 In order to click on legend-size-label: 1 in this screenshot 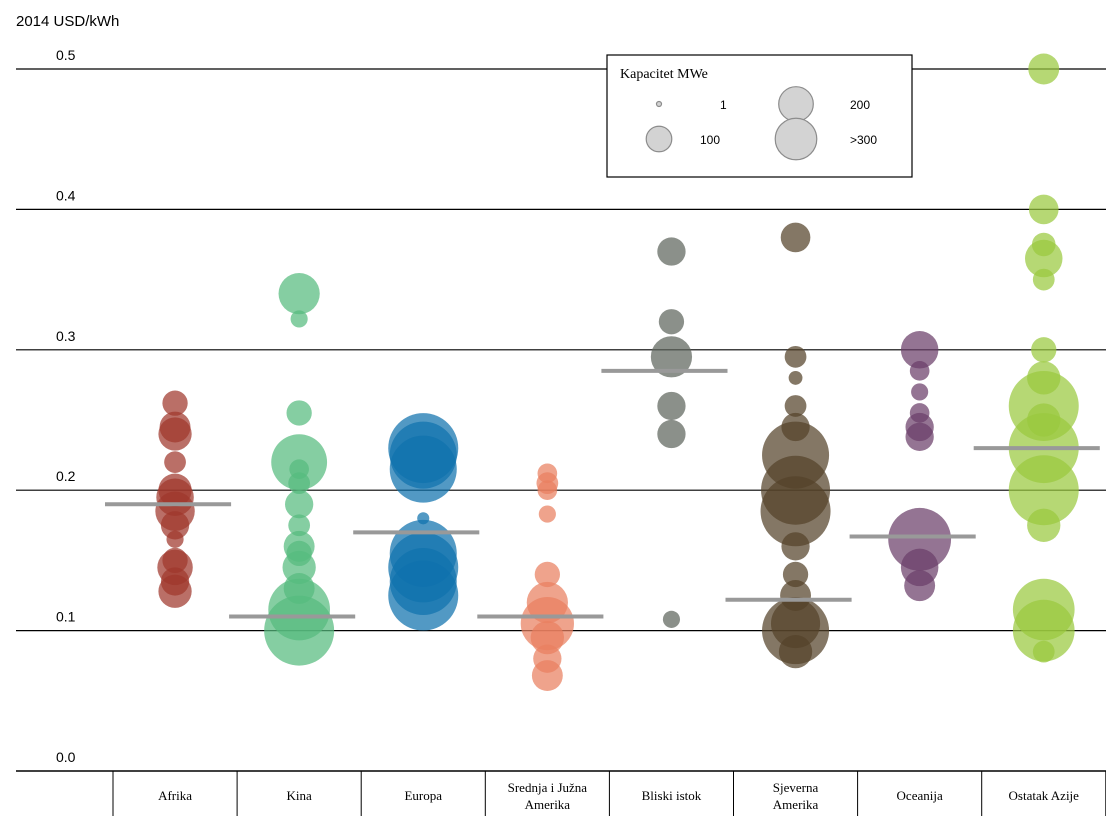, I will do `click(723, 105)`.